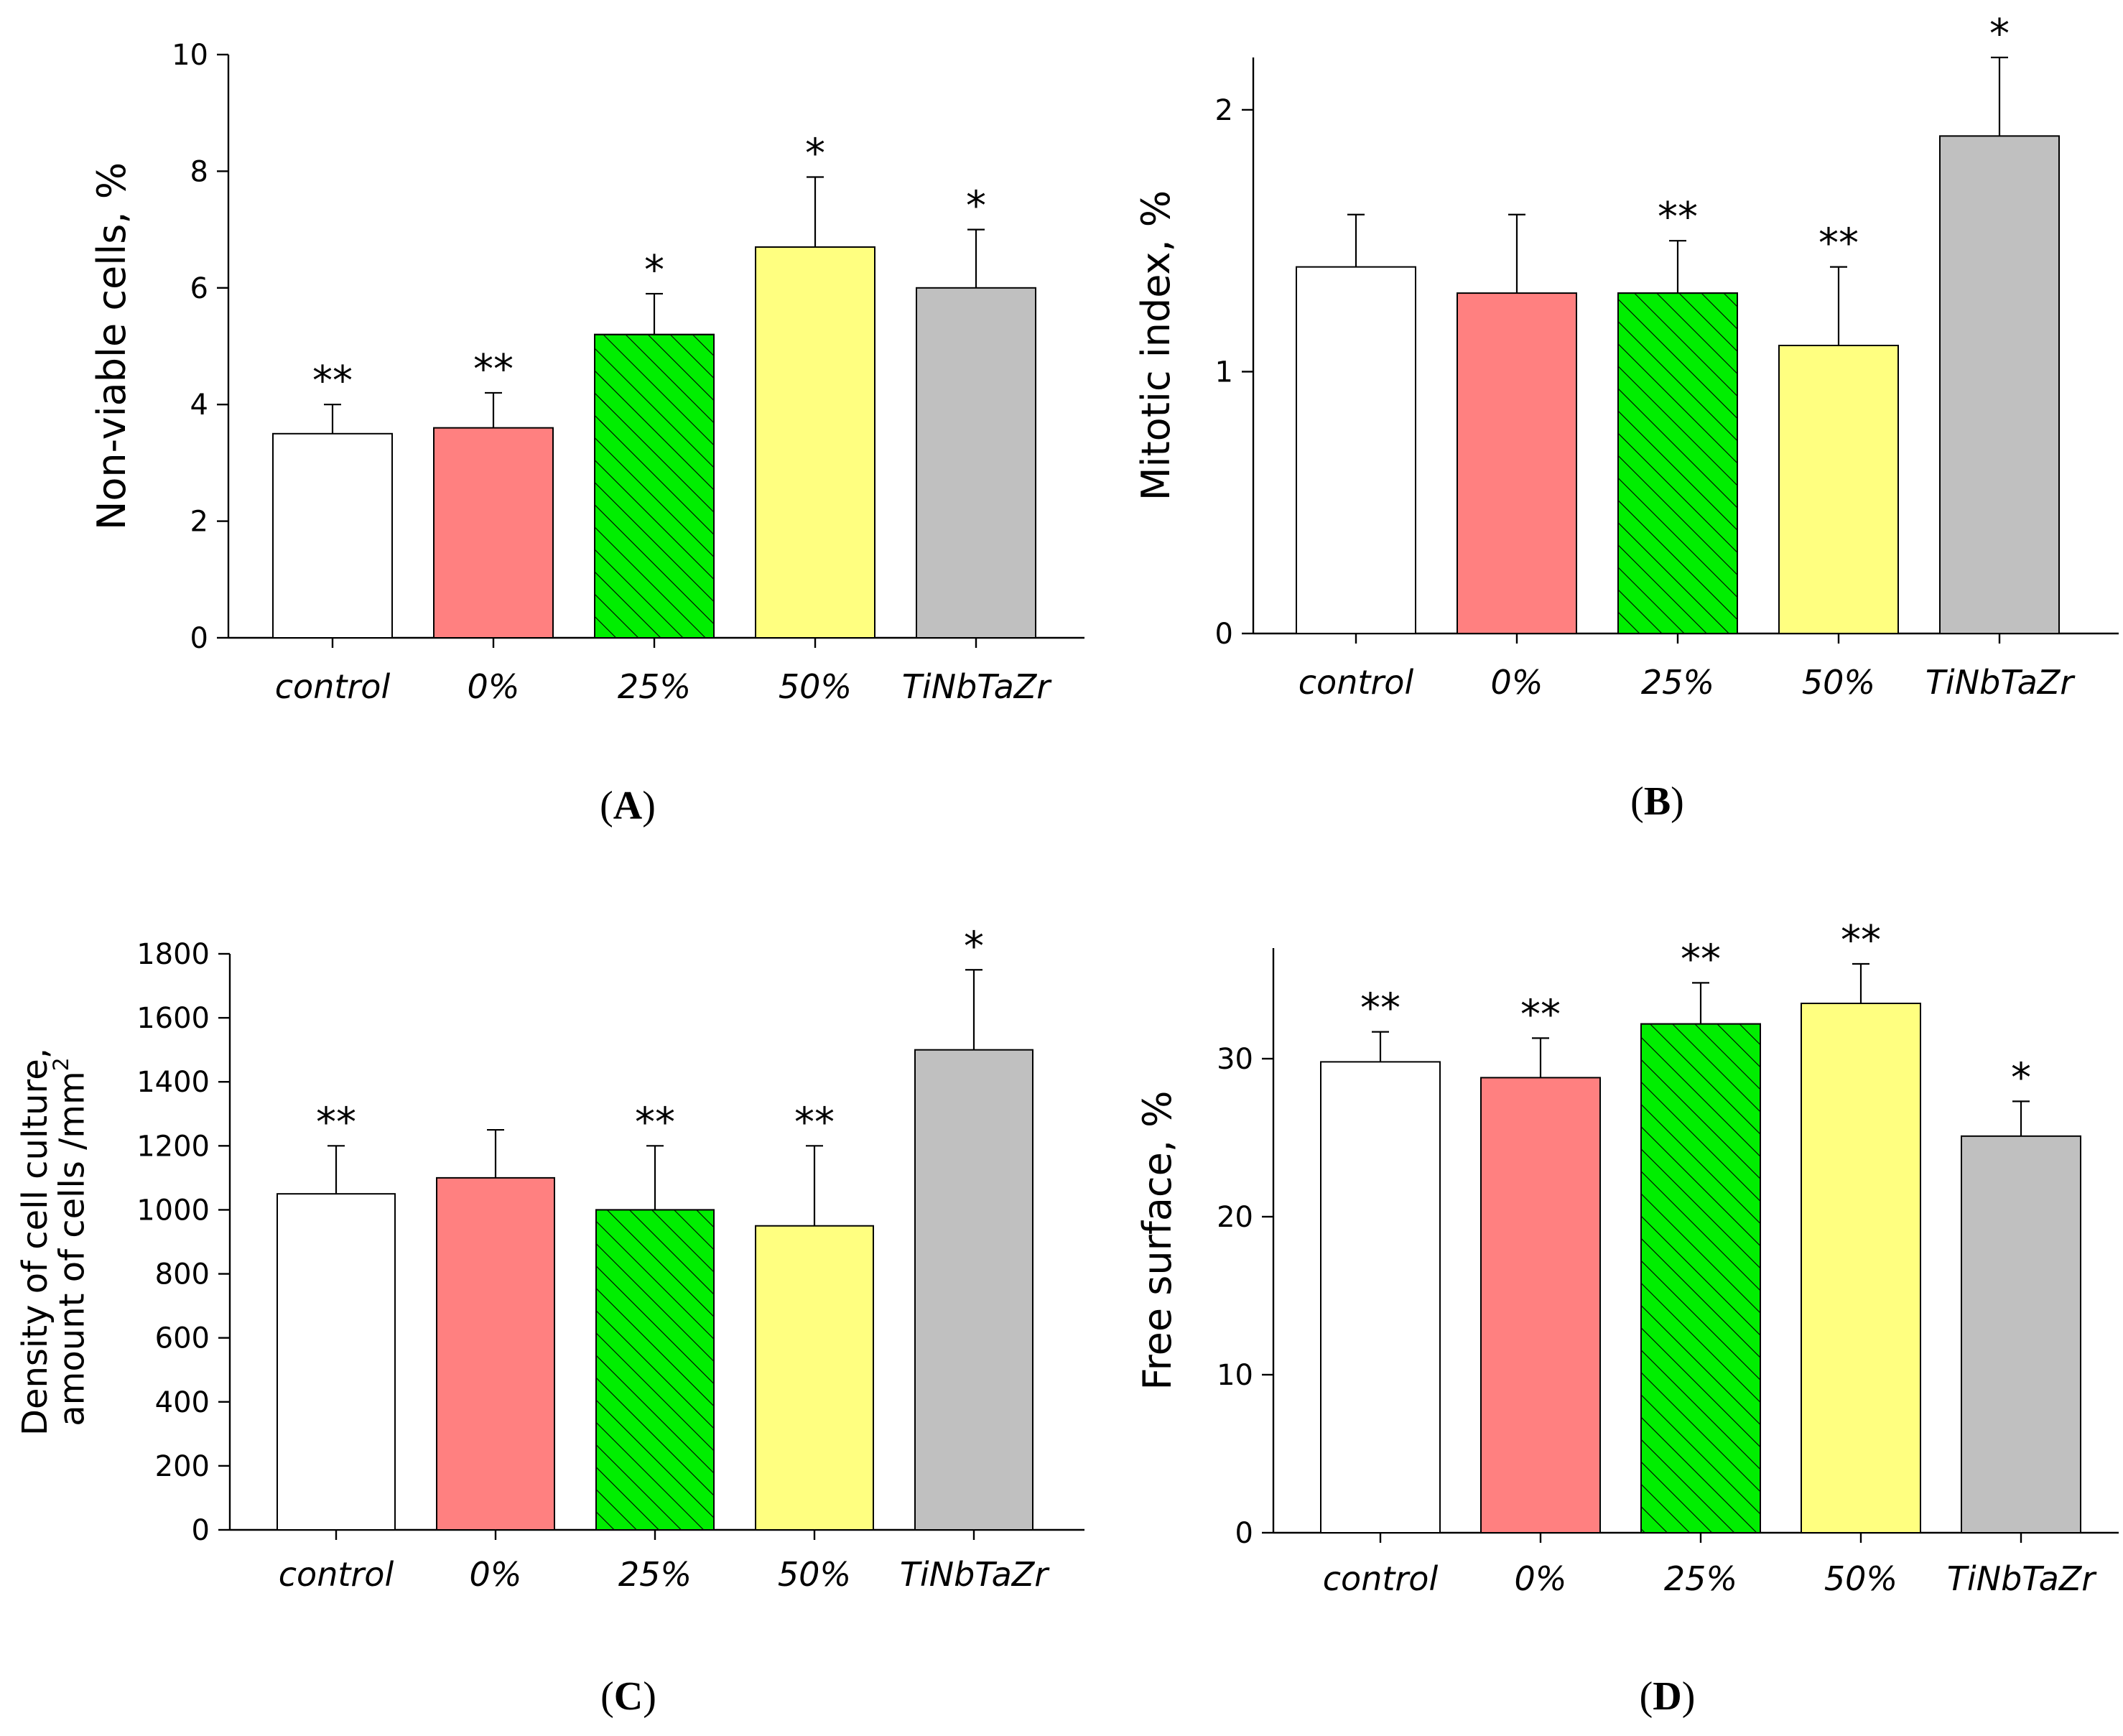 The width and height of the screenshot is (2123, 1736). Describe the element at coordinates (173, 1082) in the screenshot. I see `y-tick-label: 1400` at that location.